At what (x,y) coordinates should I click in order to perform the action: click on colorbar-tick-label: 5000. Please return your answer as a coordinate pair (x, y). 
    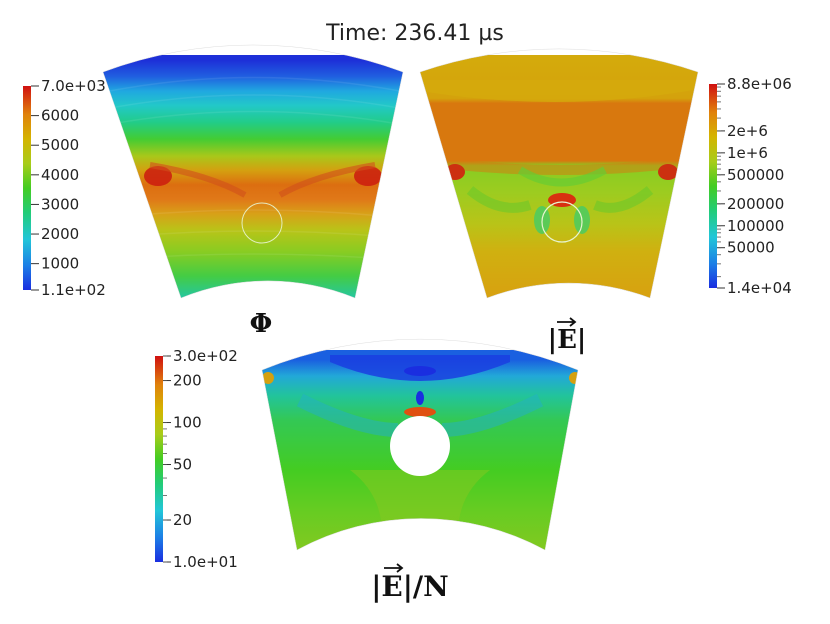
    Looking at the image, I should click on (60, 145).